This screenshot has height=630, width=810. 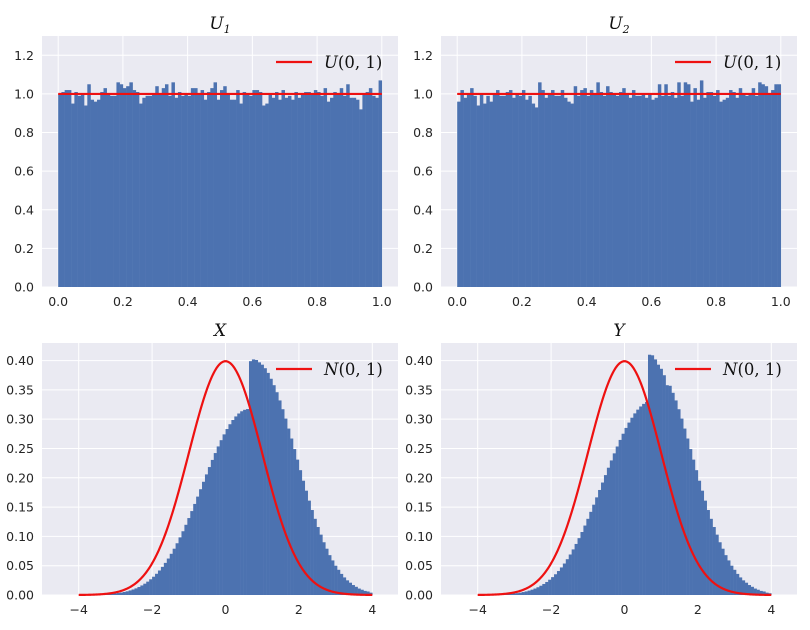 What do you see at coordinates (20, 360) in the screenshot?
I see `y-tick-label: 0.40` at bounding box center [20, 360].